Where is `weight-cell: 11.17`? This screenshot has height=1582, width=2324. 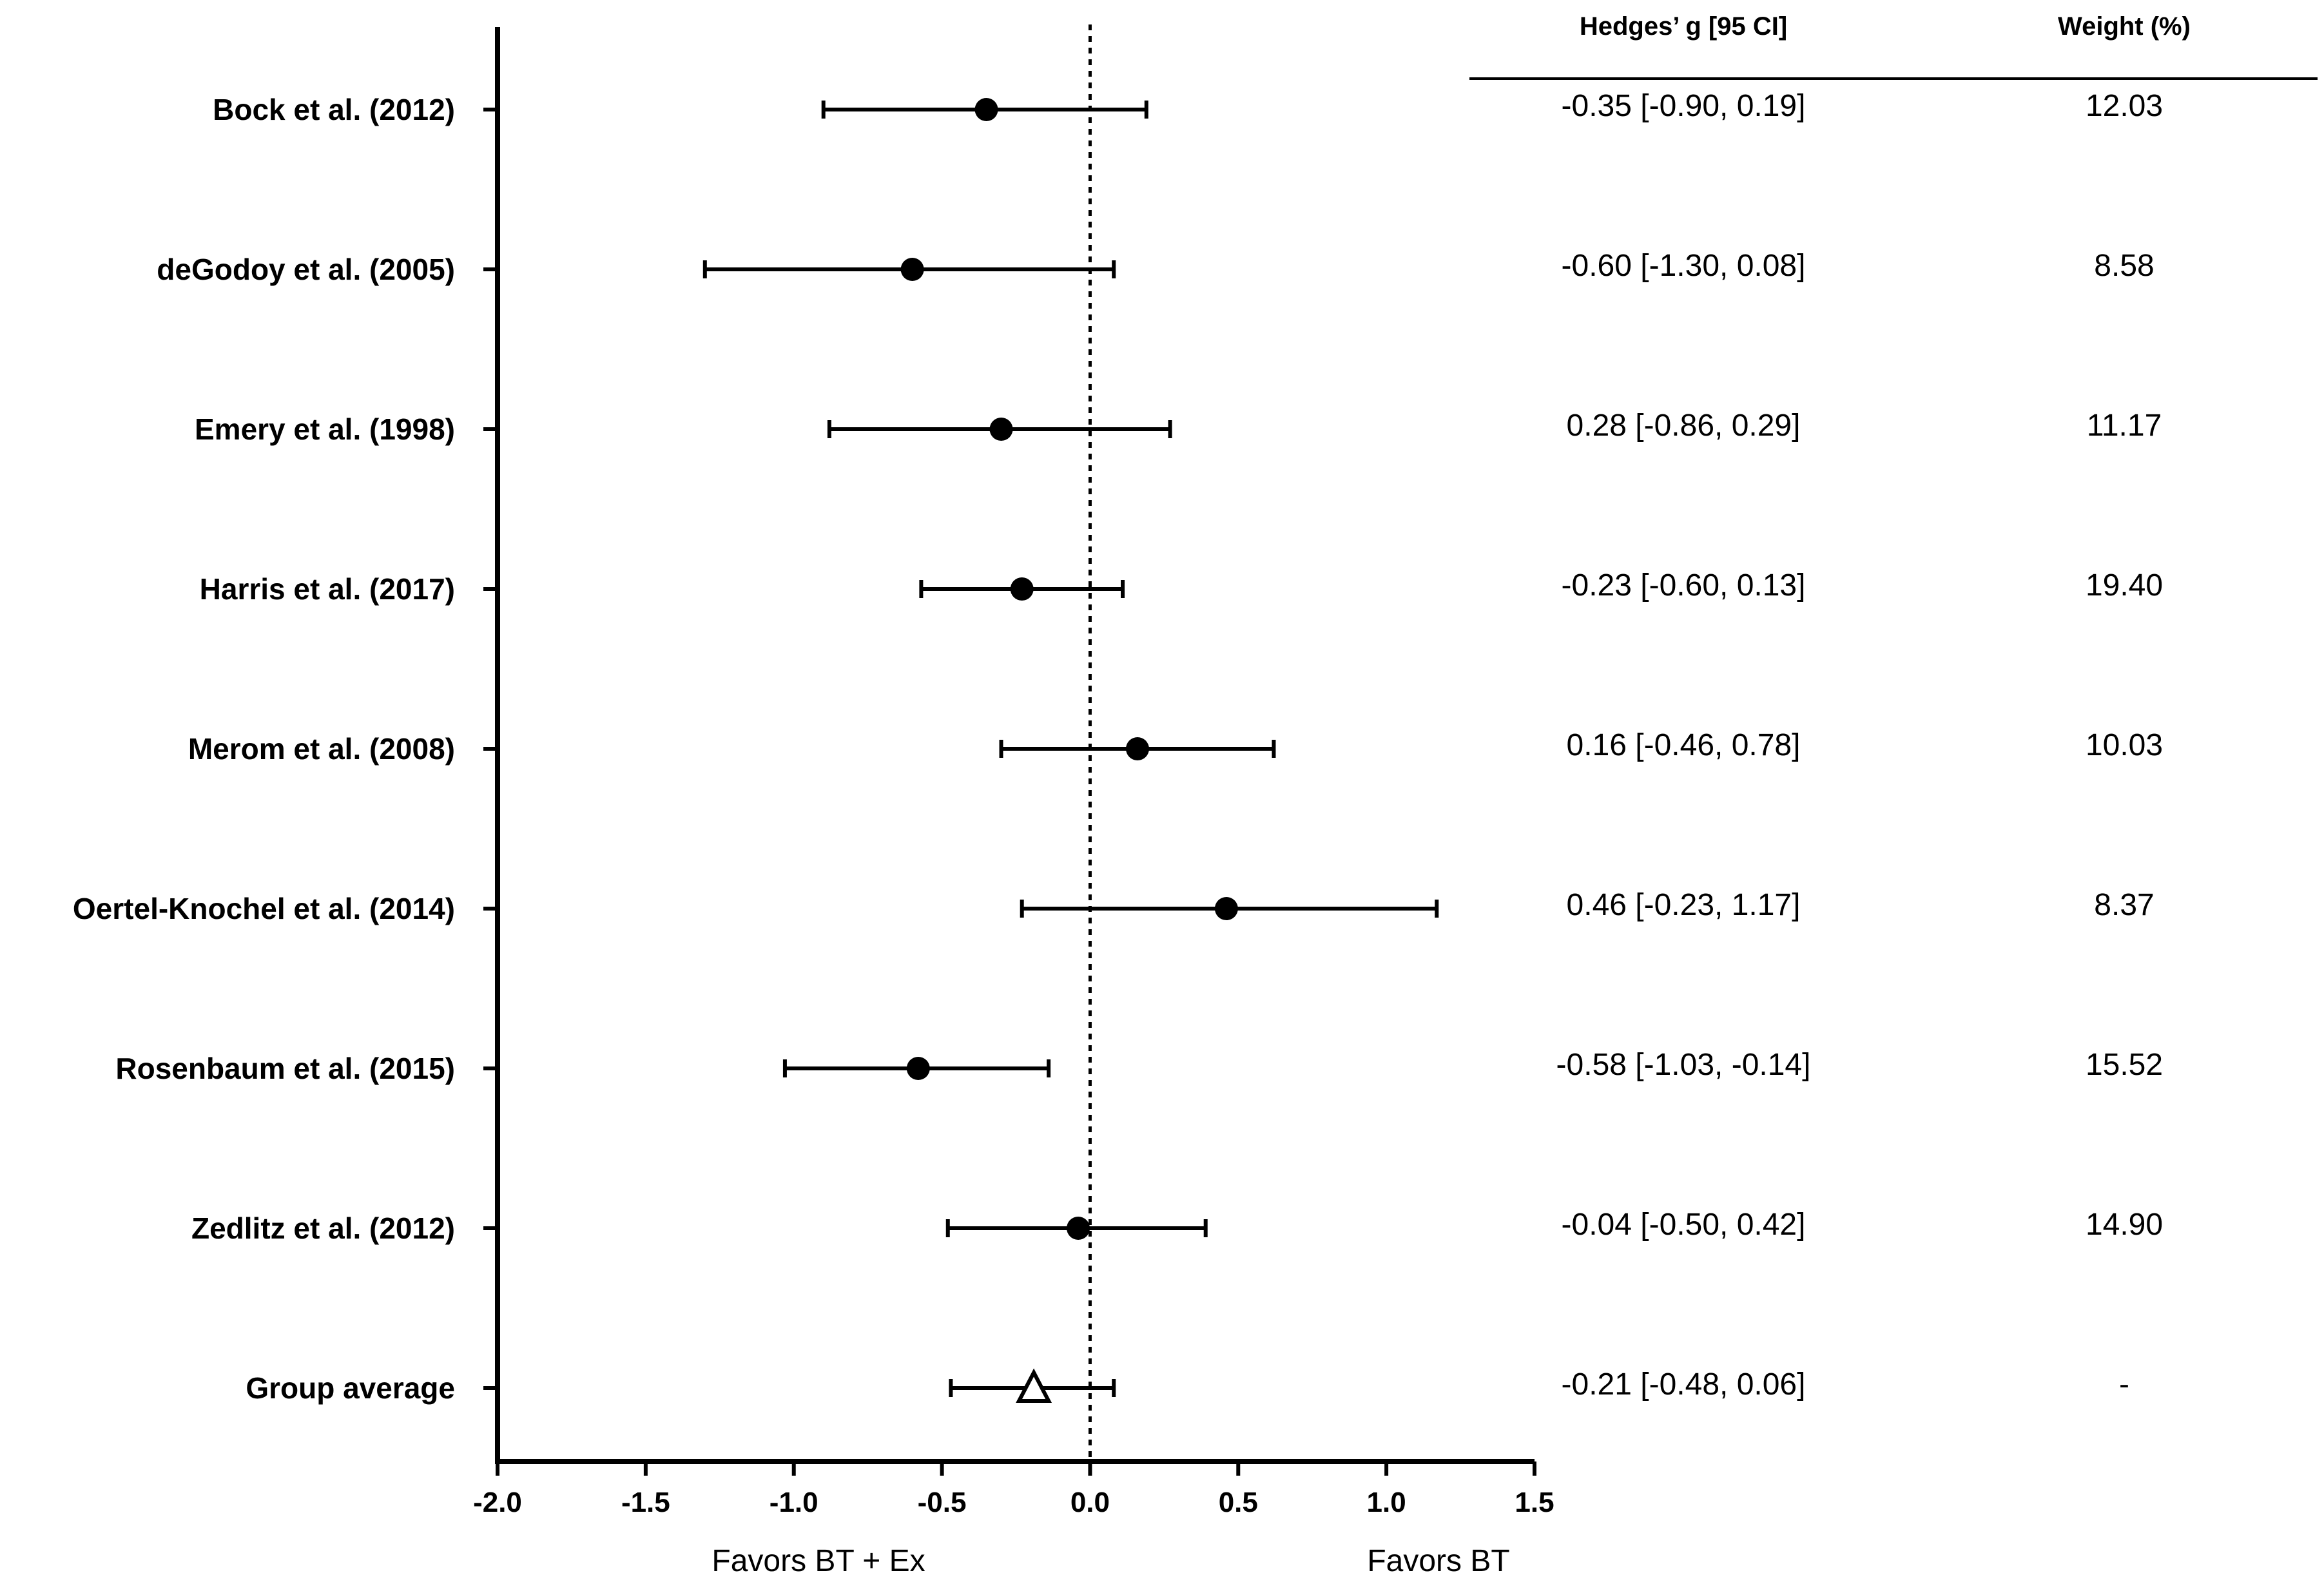 weight-cell: 11.17 is located at coordinates (2124, 426).